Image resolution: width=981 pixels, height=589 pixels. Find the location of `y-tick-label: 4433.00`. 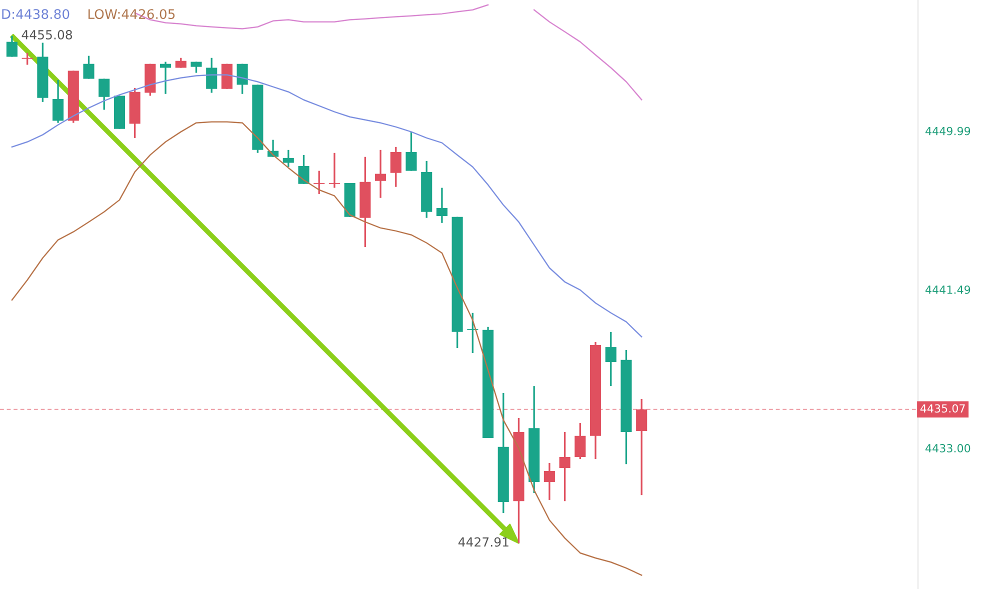

y-tick-label: 4433.00 is located at coordinates (947, 448).